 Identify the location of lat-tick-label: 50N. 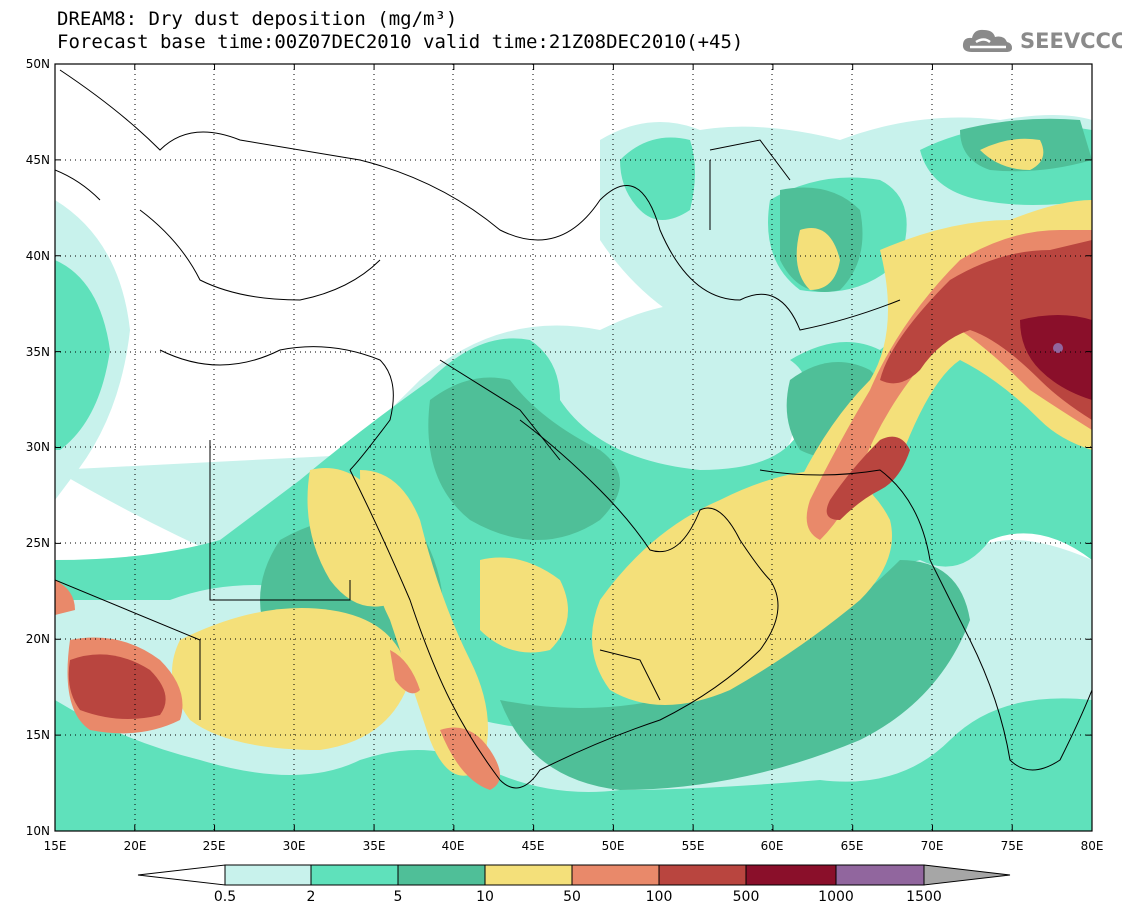
(38, 64).